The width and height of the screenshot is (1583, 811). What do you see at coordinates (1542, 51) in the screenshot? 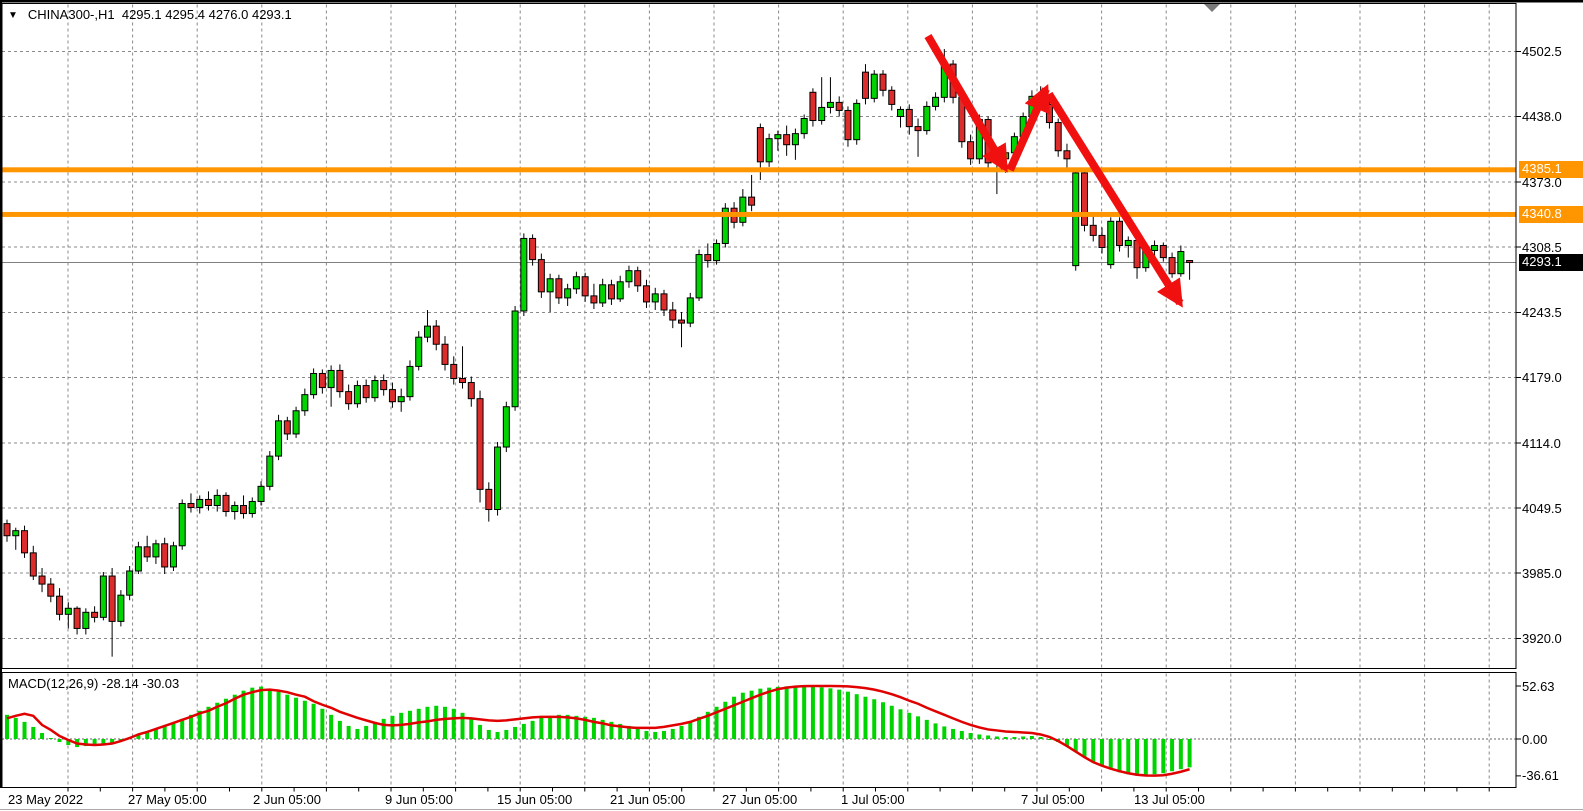
I see `price-axis-label: 4502.5` at bounding box center [1542, 51].